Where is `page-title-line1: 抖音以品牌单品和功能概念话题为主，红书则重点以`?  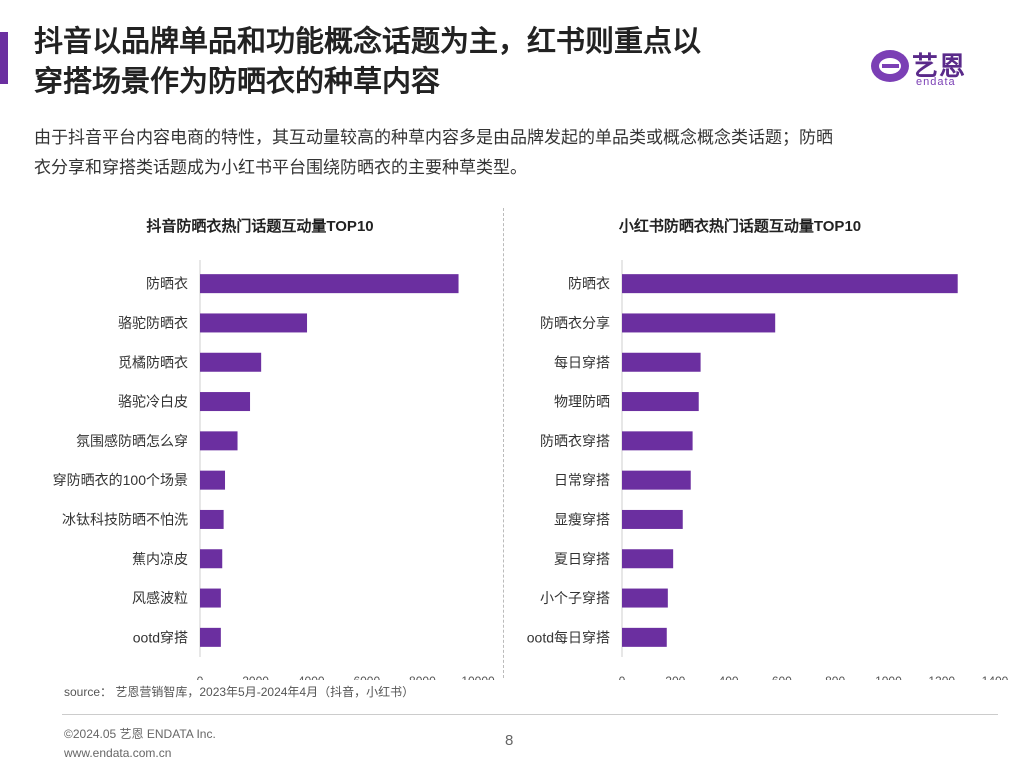 page-title-line1: 抖音以品牌单品和功能概念话题为主，红书则重点以 is located at coordinates (368, 42).